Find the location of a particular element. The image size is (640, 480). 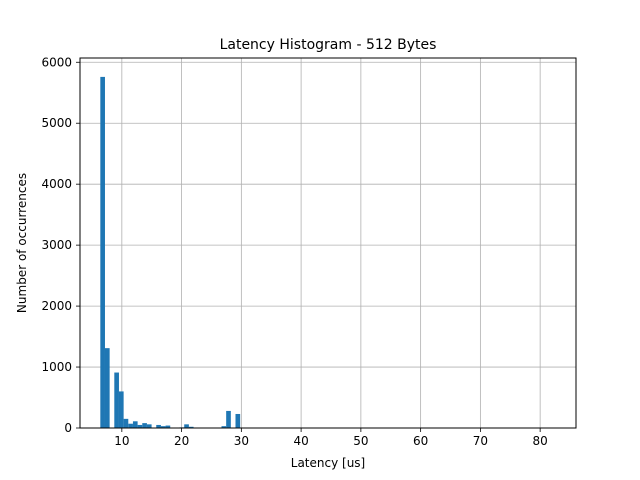

x-axis-label: Latency [us] is located at coordinates (328, 463).